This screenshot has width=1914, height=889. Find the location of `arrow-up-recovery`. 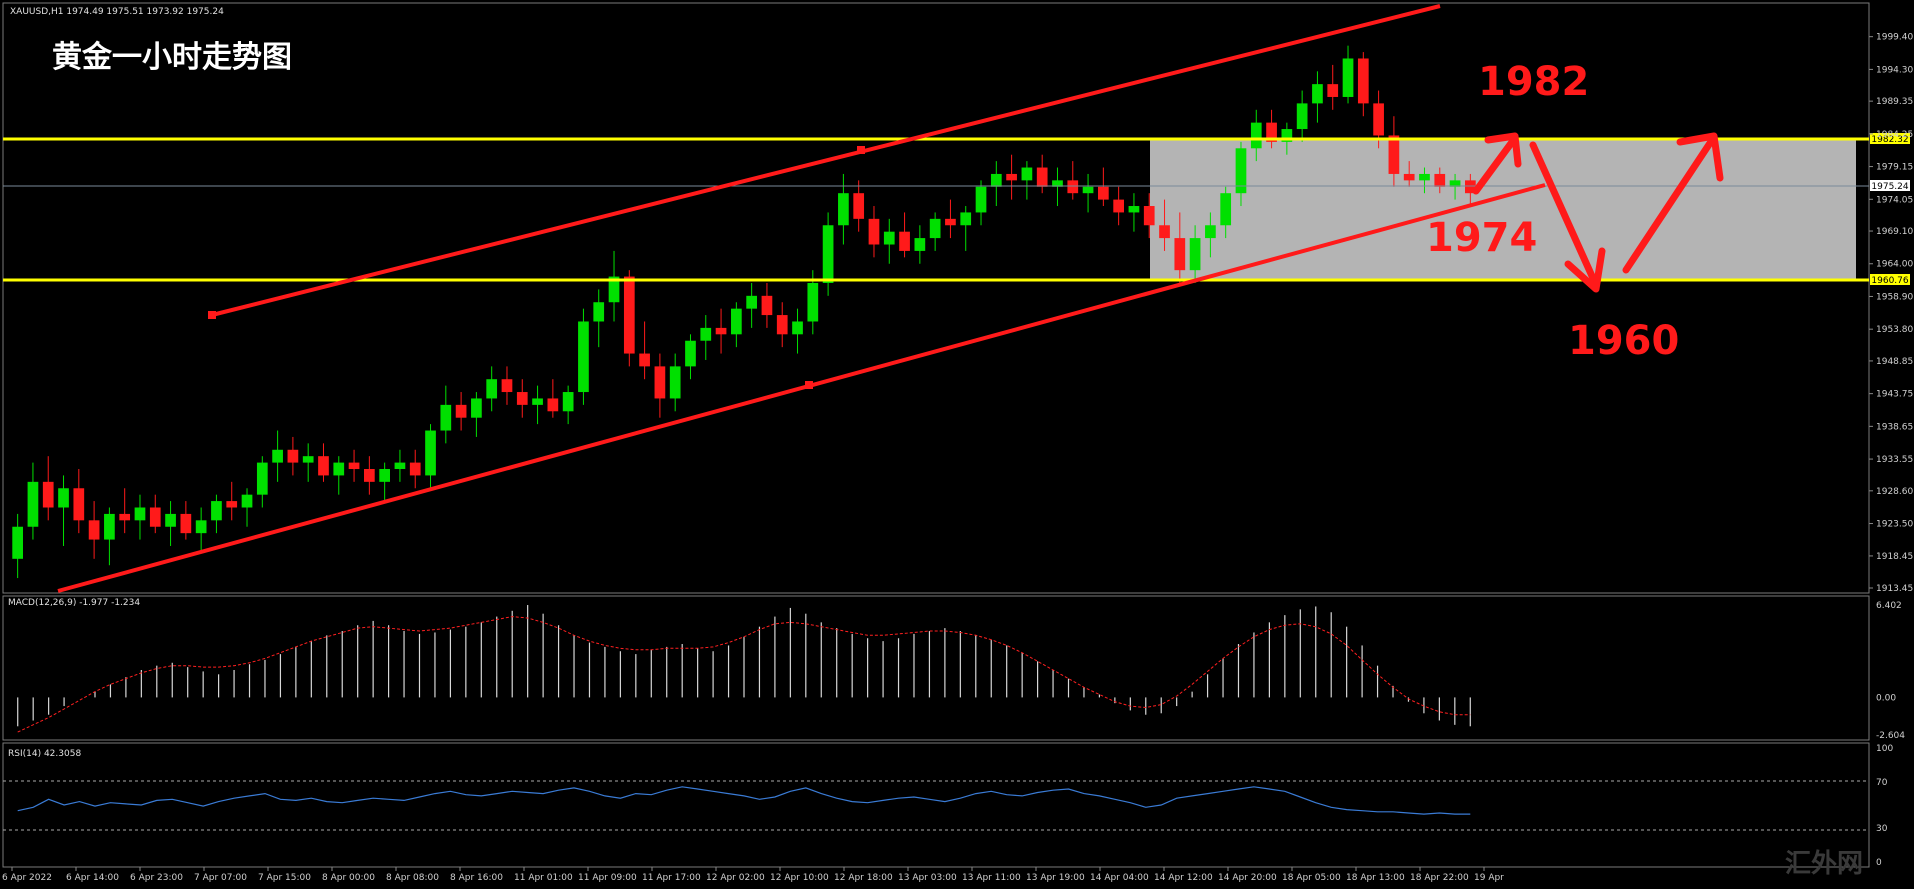

arrow-up-recovery is located at coordinates (1669, 205).